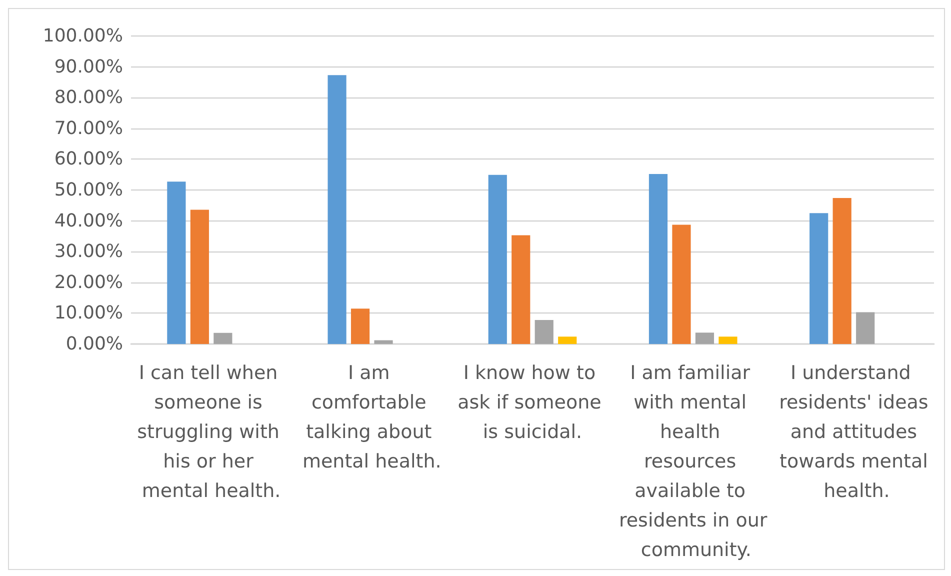 Image resolution: width=951 pixels, height=576 pixels. Describe the element at coordinates (211, 432) in the screenshot. I see `x-tick-label: I can tell when someone is struggling with his or her mental health.` at that location.